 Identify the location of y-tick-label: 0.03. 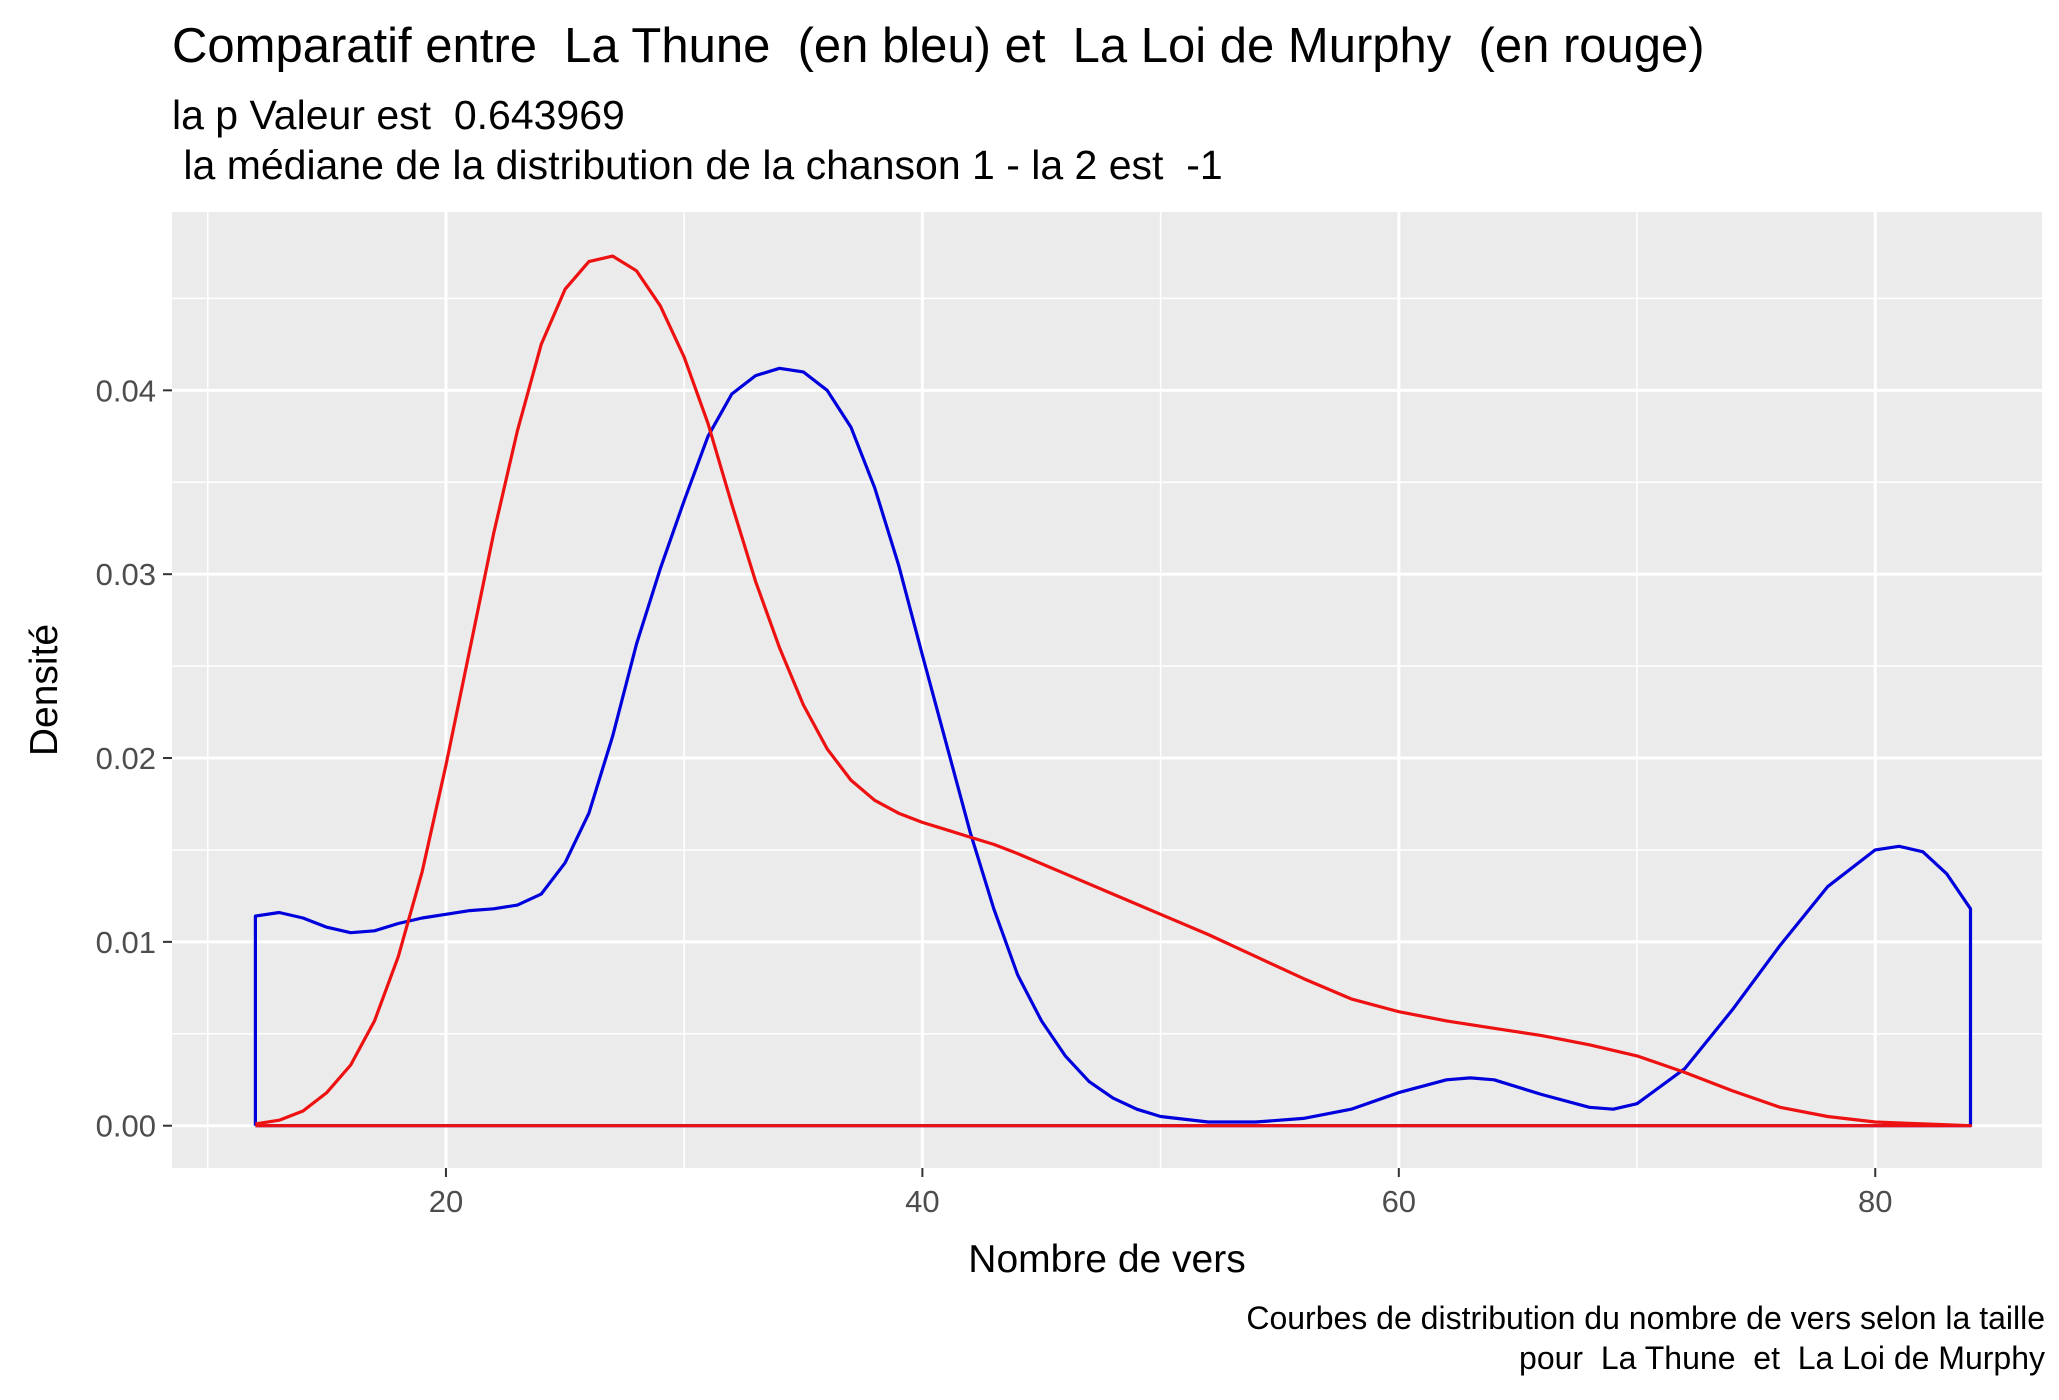
(126, 574).